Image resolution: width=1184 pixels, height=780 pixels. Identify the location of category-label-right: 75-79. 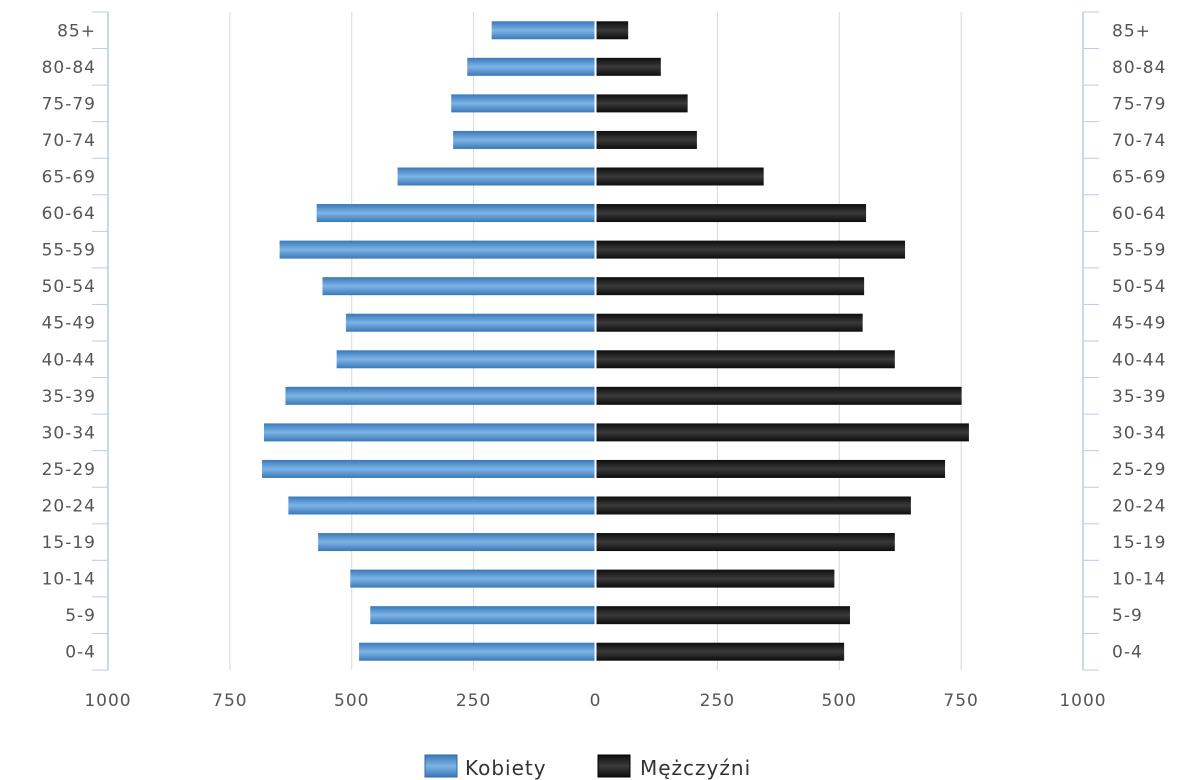
(1139, 104).